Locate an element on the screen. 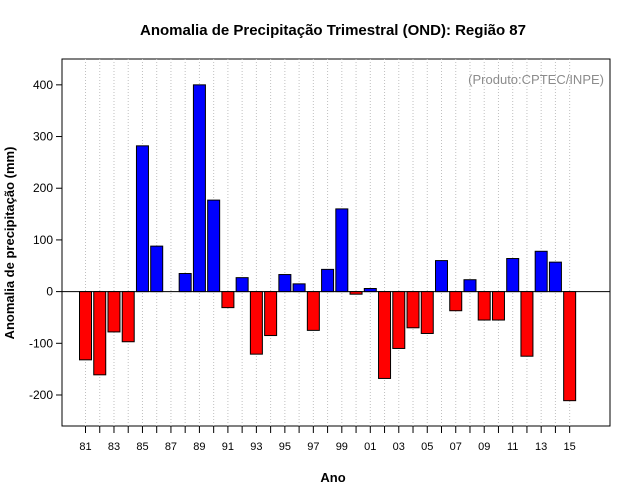 The width and height of the screenshot is (640, 500). y-tick-label: 100 is located at coordinates (43, 240).